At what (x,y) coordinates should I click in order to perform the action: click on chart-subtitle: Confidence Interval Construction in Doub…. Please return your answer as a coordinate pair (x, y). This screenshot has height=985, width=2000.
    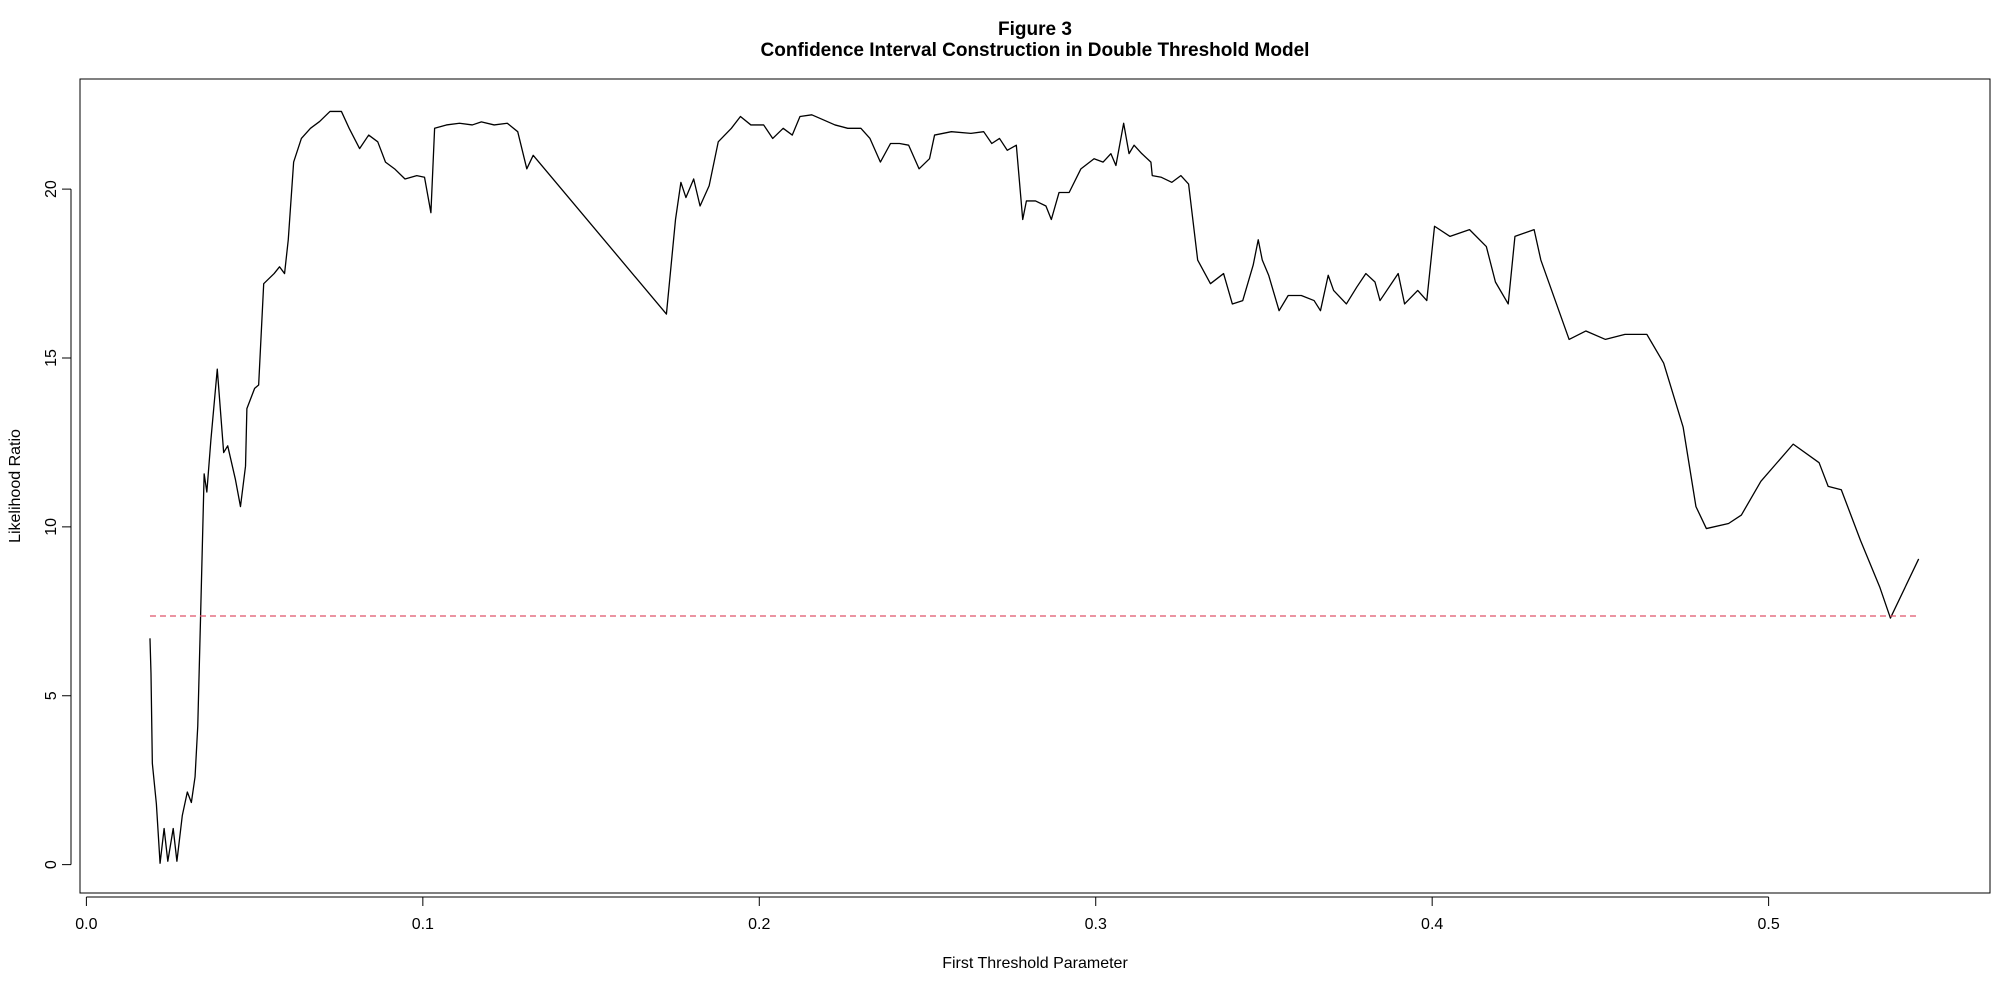
    Looking at the image, I should click on (1035, 50).